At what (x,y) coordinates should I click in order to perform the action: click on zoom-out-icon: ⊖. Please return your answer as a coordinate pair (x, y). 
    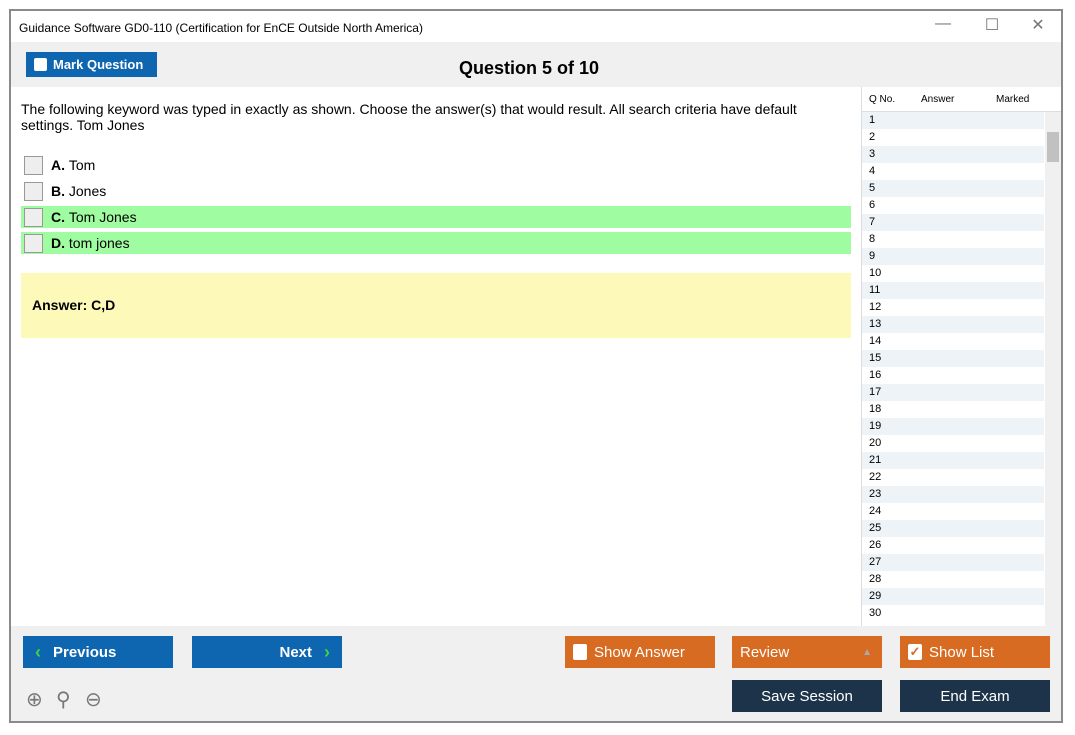
    Looking at the image, I should click on (93, 700).